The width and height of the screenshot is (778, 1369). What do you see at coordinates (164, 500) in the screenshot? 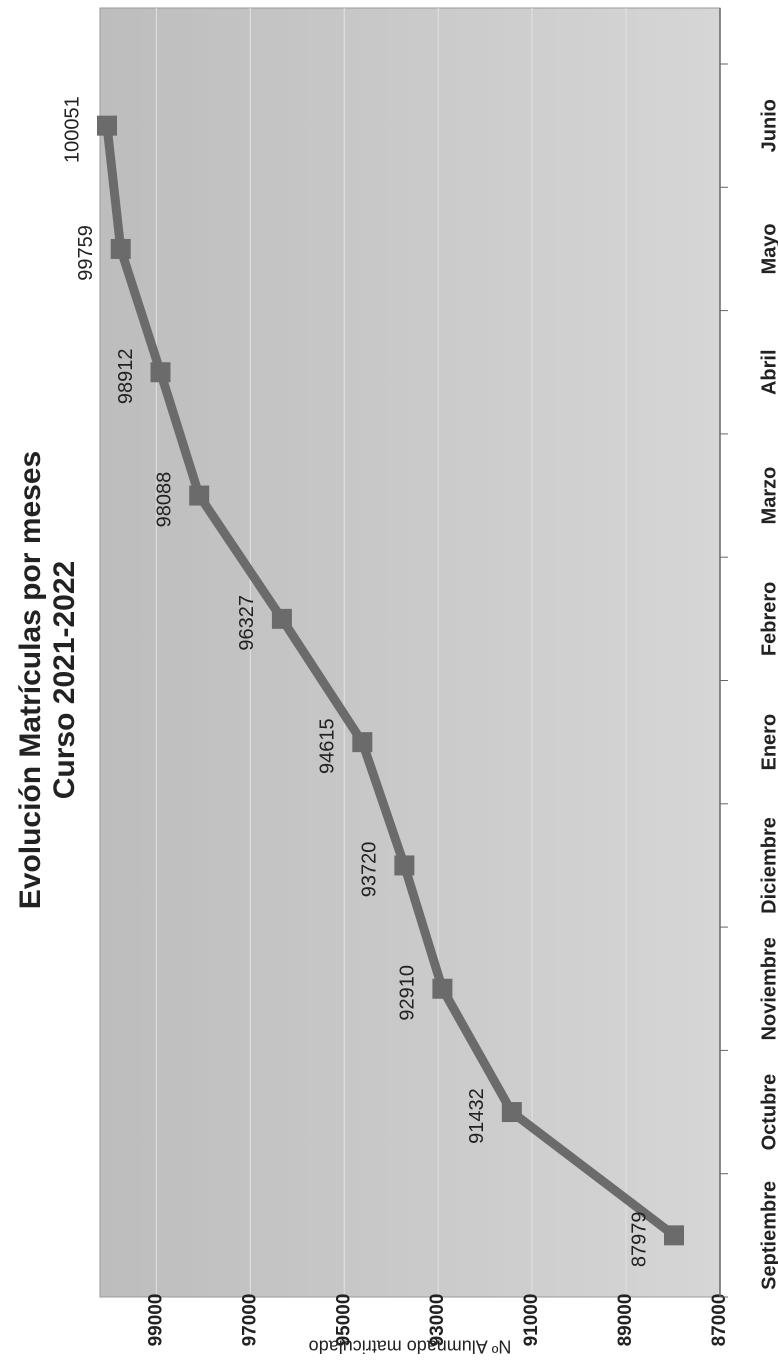
I see `data-label: 98088` at bounding box center [164, 500].